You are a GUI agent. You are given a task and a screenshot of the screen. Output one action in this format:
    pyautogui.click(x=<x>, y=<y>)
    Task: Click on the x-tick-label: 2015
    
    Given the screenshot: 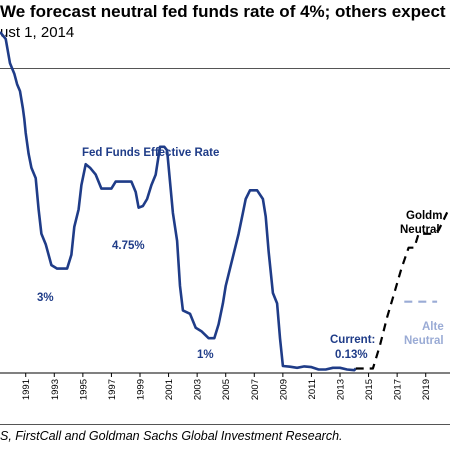 What is the action you would take?
    pyautogui.click(x=369, y=389)
    